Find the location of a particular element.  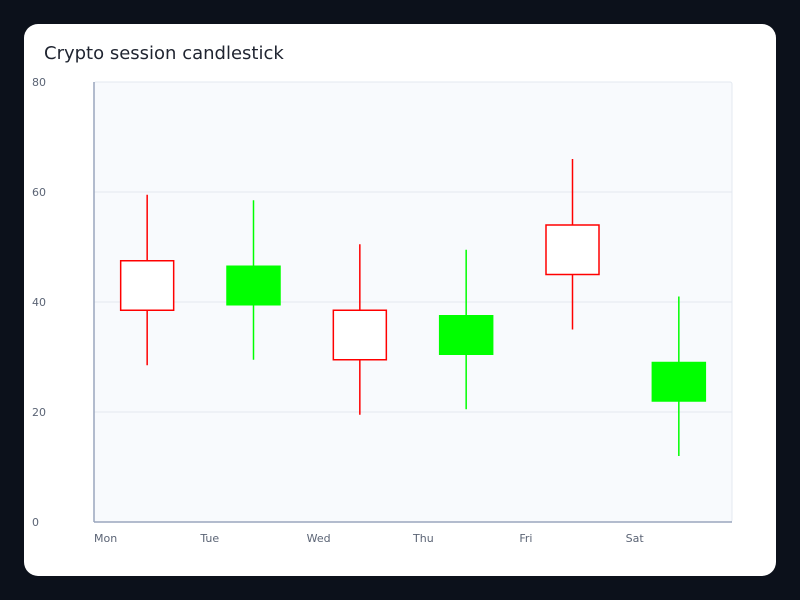

x-tick-label: Wed is located at coordinates (319, 538).